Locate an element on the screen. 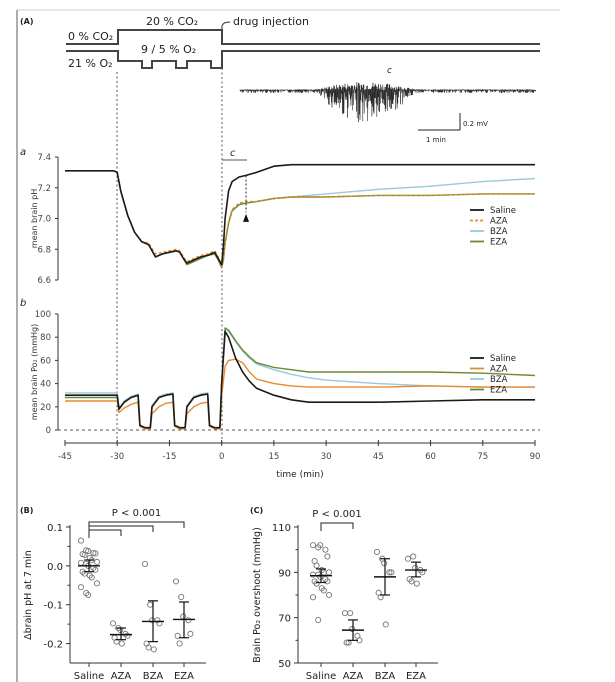  o2-low-label: 9 / 5 % O₂ is located at coordinates (168, 49).